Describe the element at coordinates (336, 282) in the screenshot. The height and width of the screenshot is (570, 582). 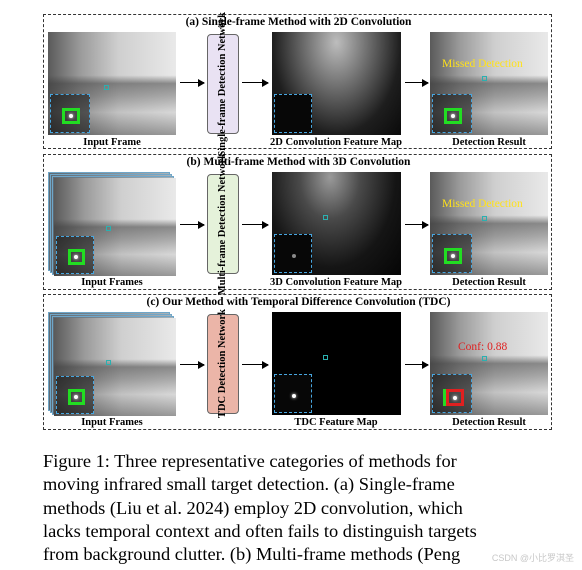
I see `feature-caption: 3D Convolution Feature Map` at that location.